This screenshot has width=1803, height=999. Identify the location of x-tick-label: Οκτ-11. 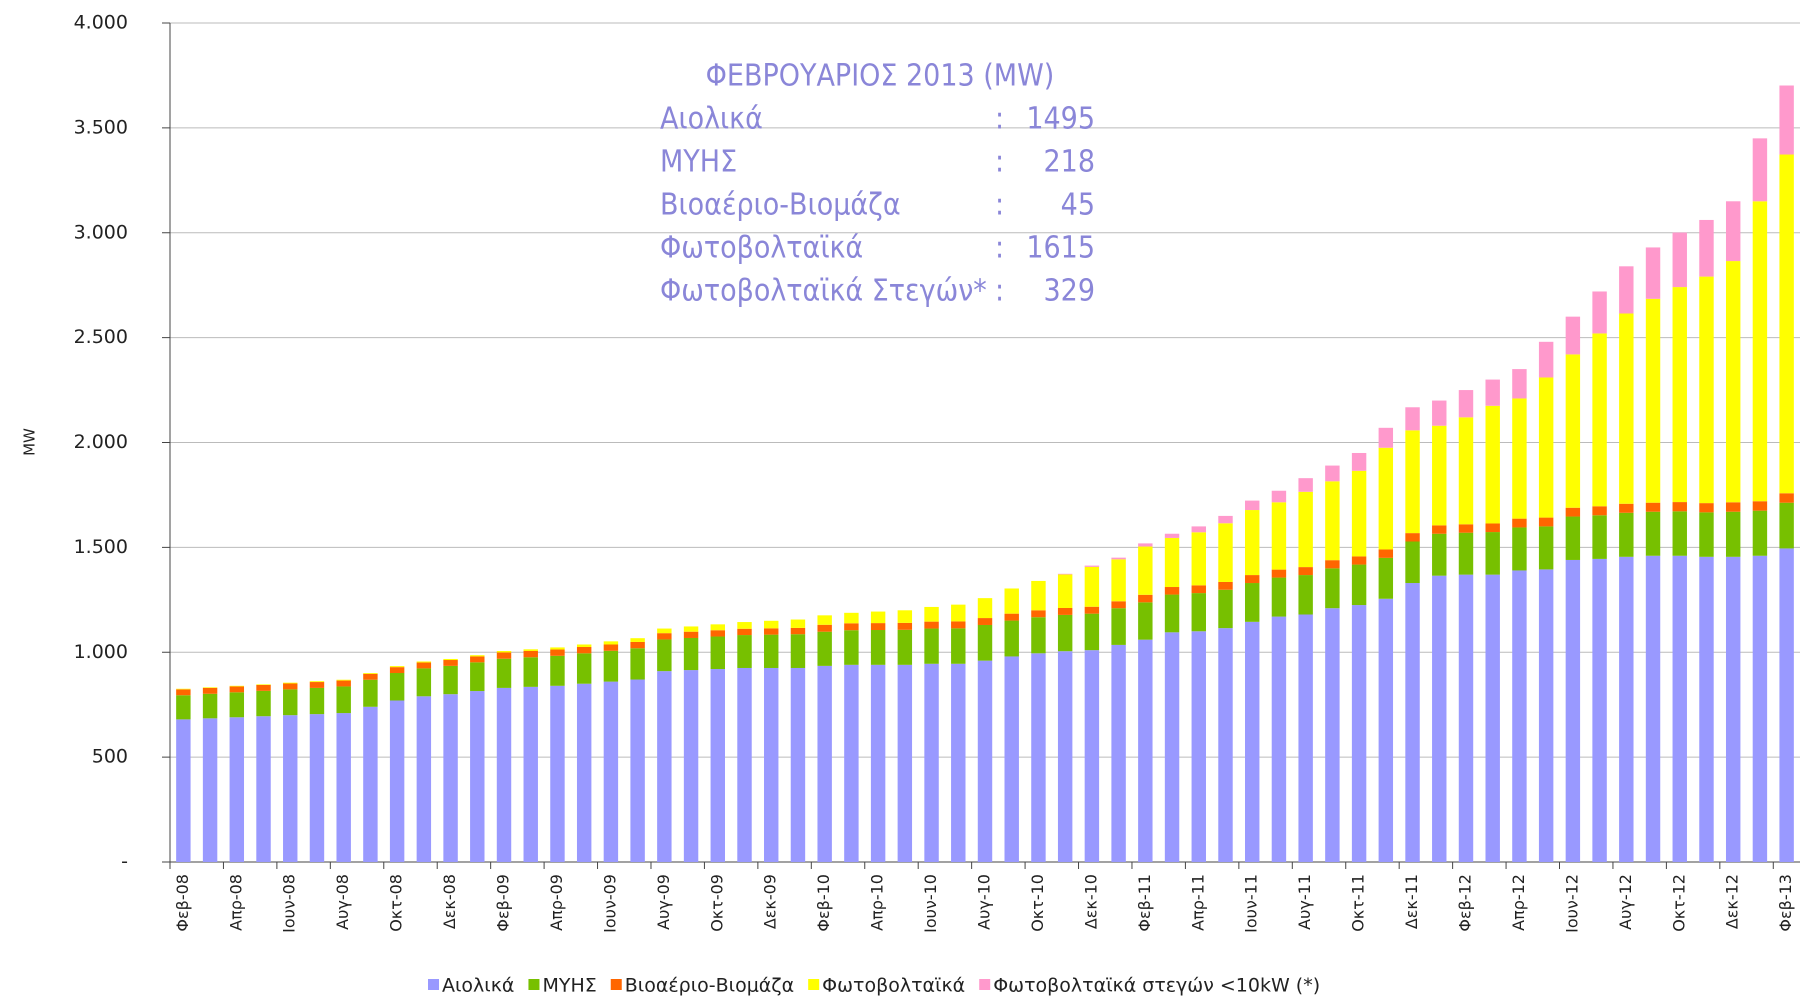
(1358, 903).